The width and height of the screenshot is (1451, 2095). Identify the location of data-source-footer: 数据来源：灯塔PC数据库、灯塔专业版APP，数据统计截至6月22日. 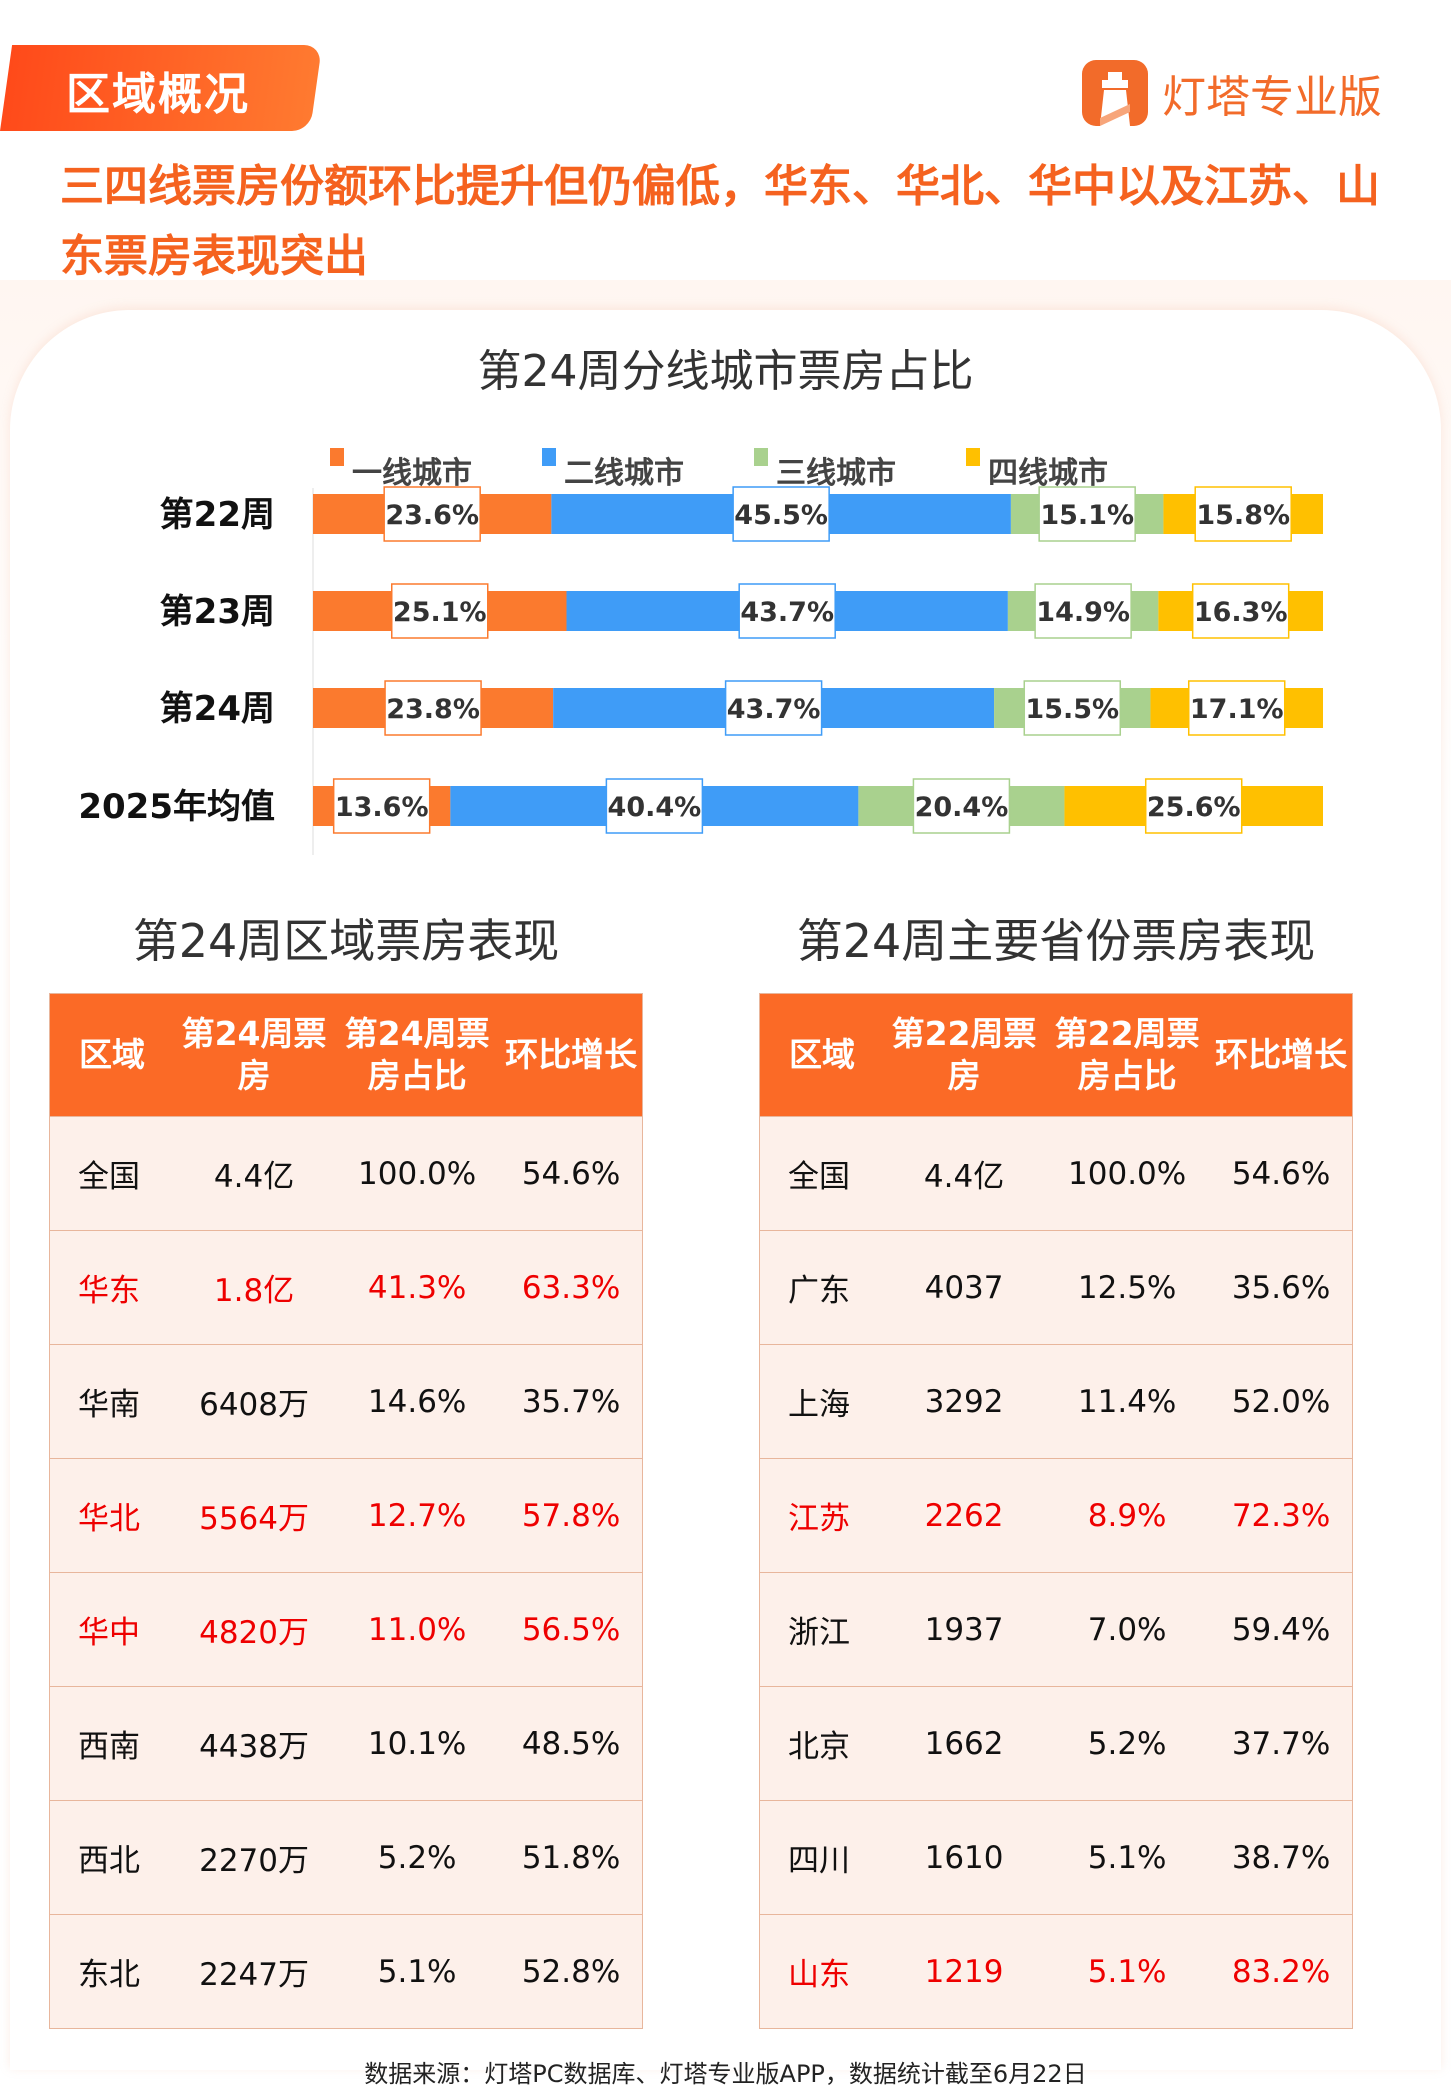
(725, 2074).